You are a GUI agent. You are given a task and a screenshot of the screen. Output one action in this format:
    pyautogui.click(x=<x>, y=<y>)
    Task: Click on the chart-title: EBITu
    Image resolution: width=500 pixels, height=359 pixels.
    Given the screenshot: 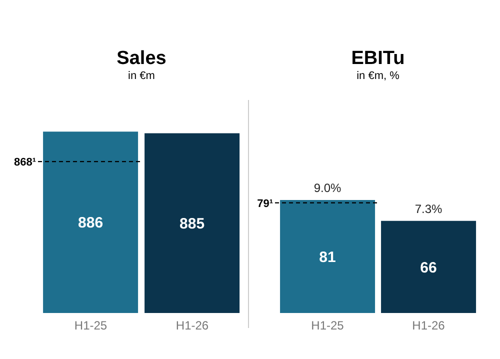 What is the action you would take?
    pyautogui.click(x=378, y=59)
    